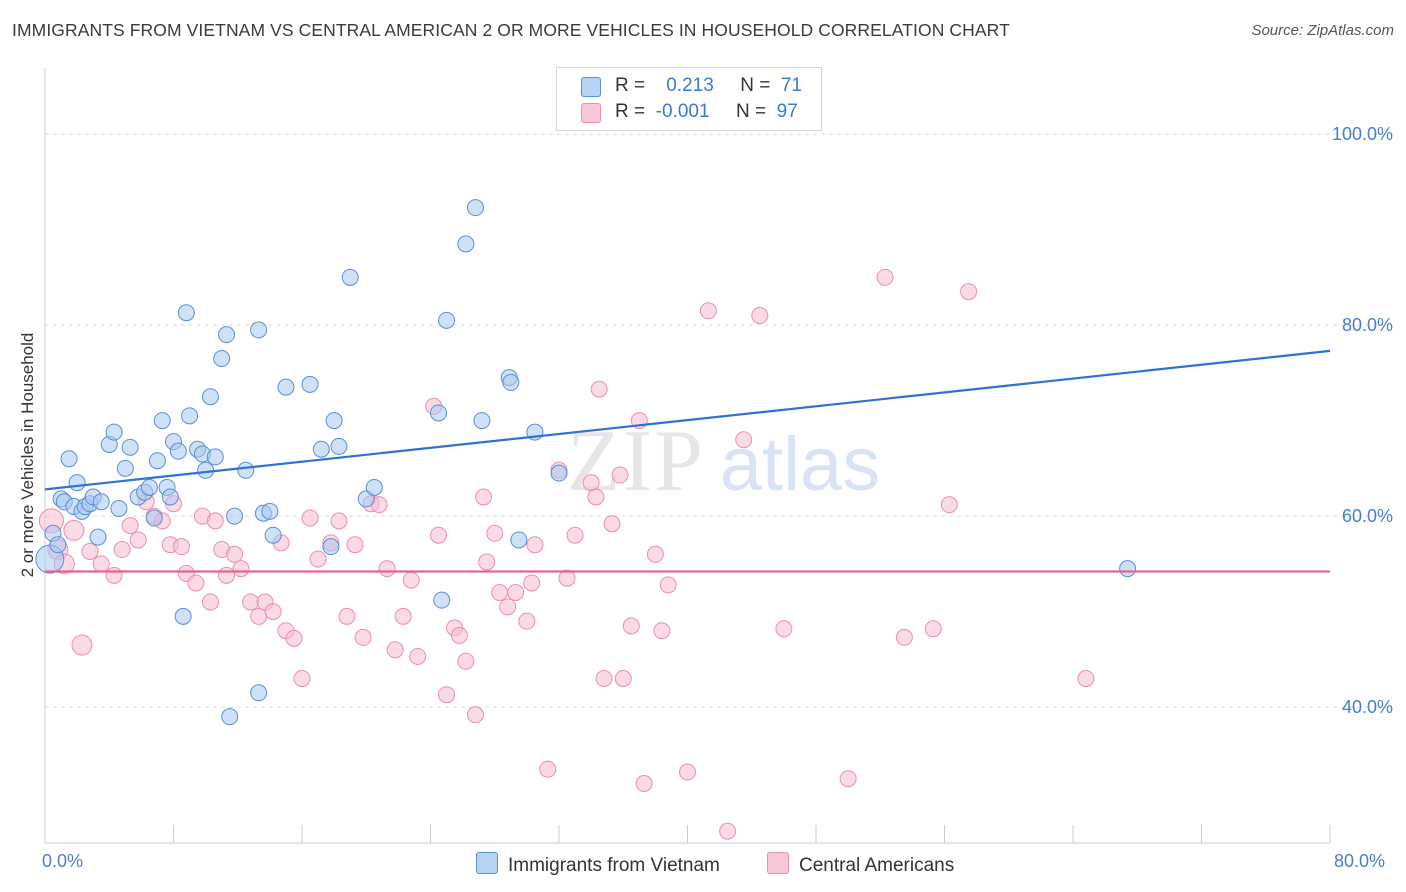  I want to click on legend-r-value: 0.213, so click(690, 85).